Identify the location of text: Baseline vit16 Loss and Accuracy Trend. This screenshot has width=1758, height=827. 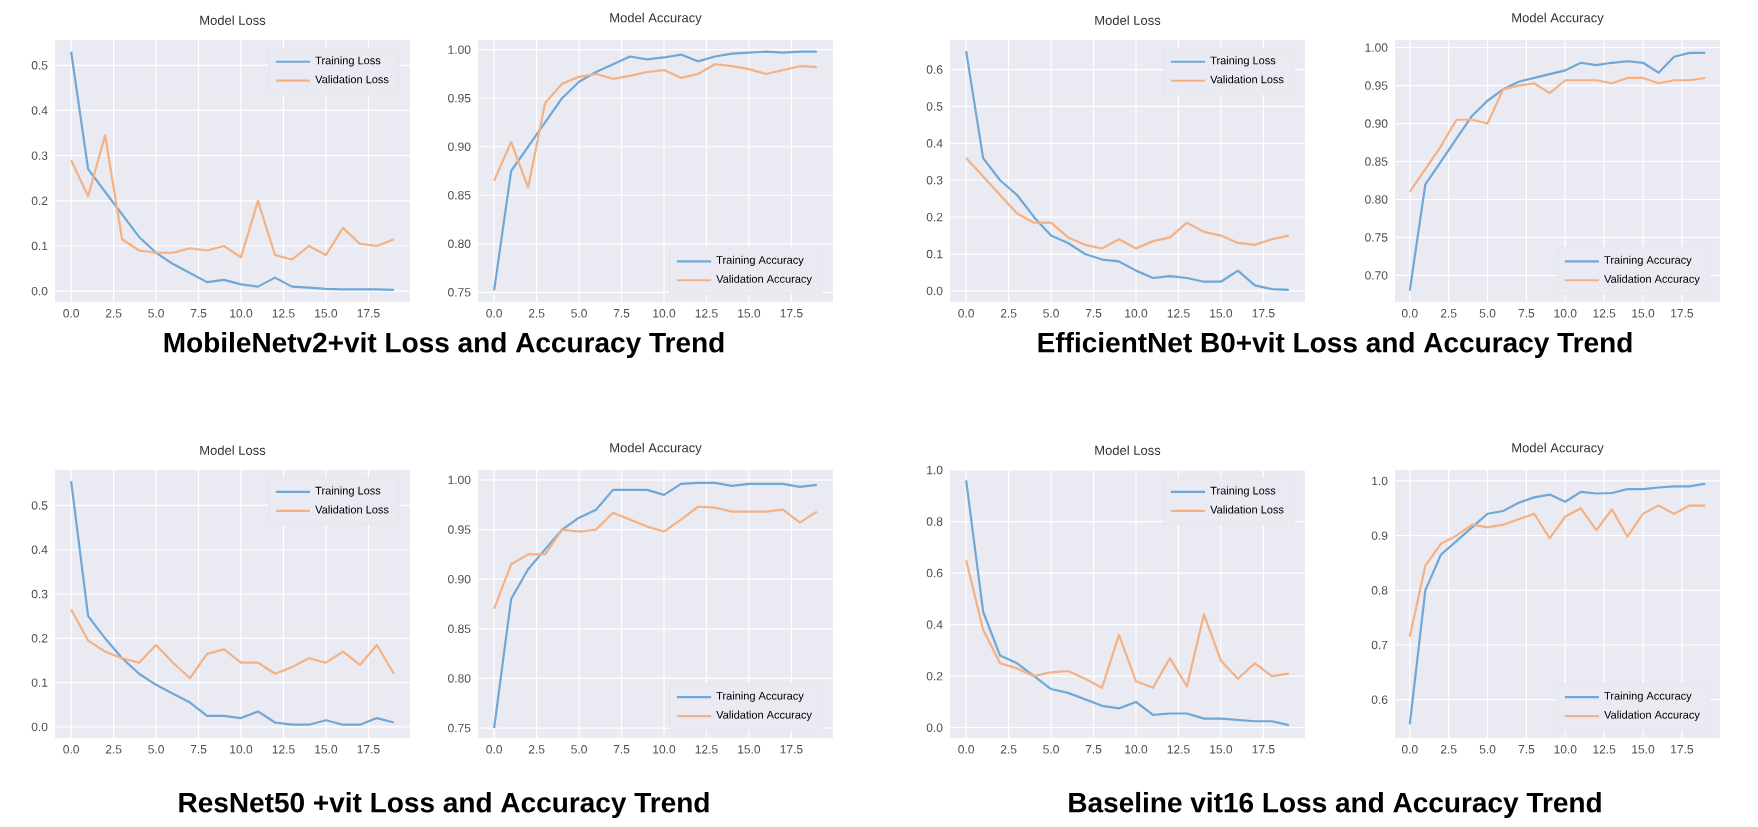
(1335, 805).